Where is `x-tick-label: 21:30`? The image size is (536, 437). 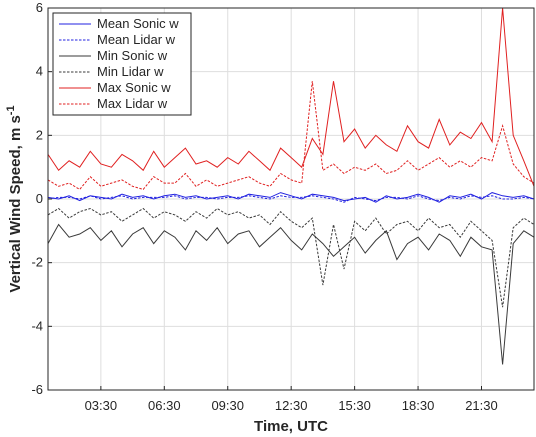
x-tick-label: 21:30 is located at coordinates (481, 405).